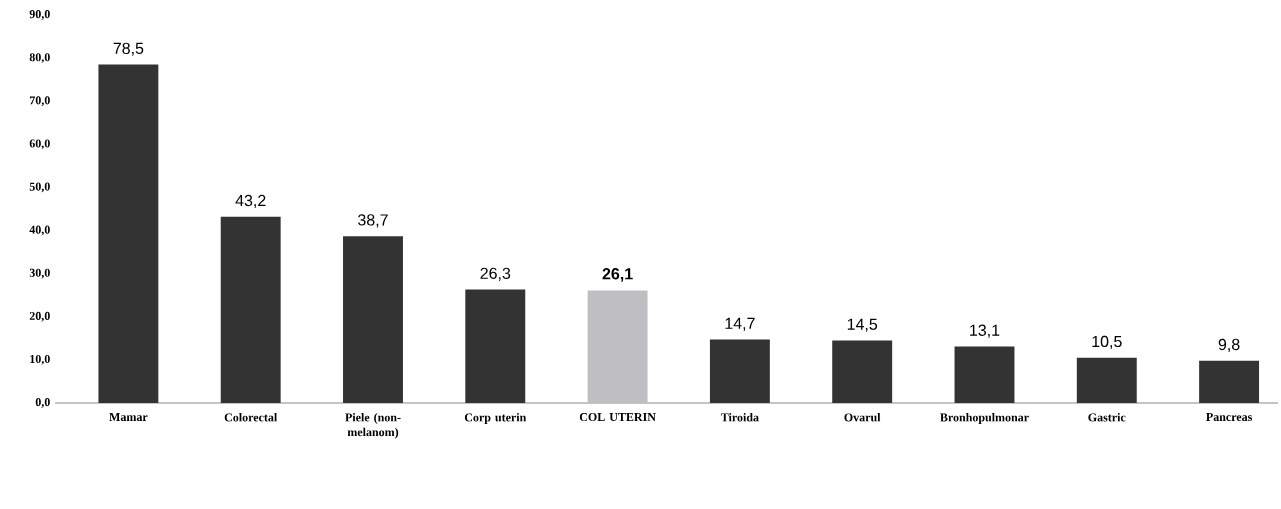  What do you see at coordinates (373, 221) in the screenshot?
I see `data-label: 38,7` at bounding box center [373, 221].